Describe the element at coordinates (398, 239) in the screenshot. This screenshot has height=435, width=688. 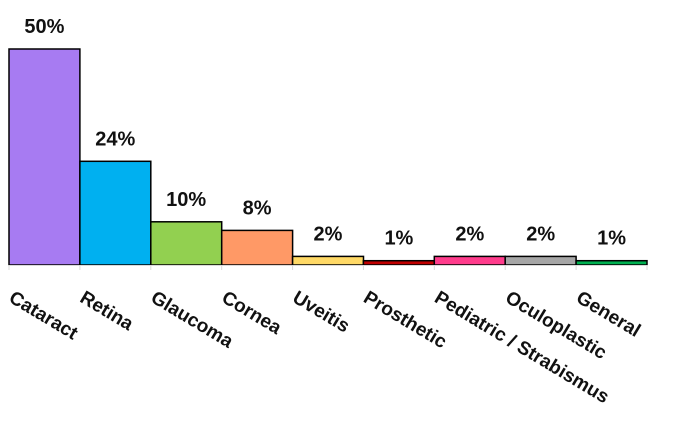
I see `data-label-prosthetic: 1%` at that location.